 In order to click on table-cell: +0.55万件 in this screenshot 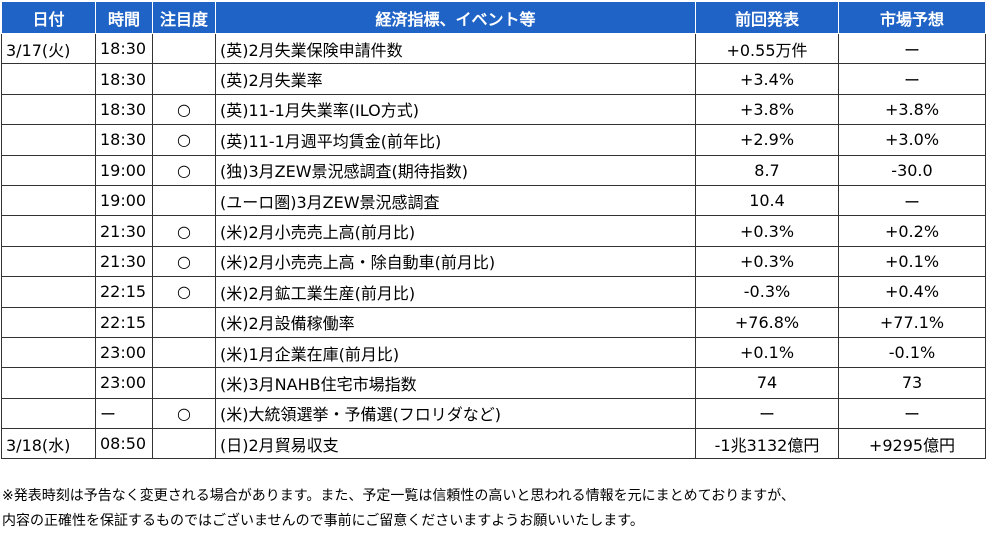, I will do `click(767, 48)`.